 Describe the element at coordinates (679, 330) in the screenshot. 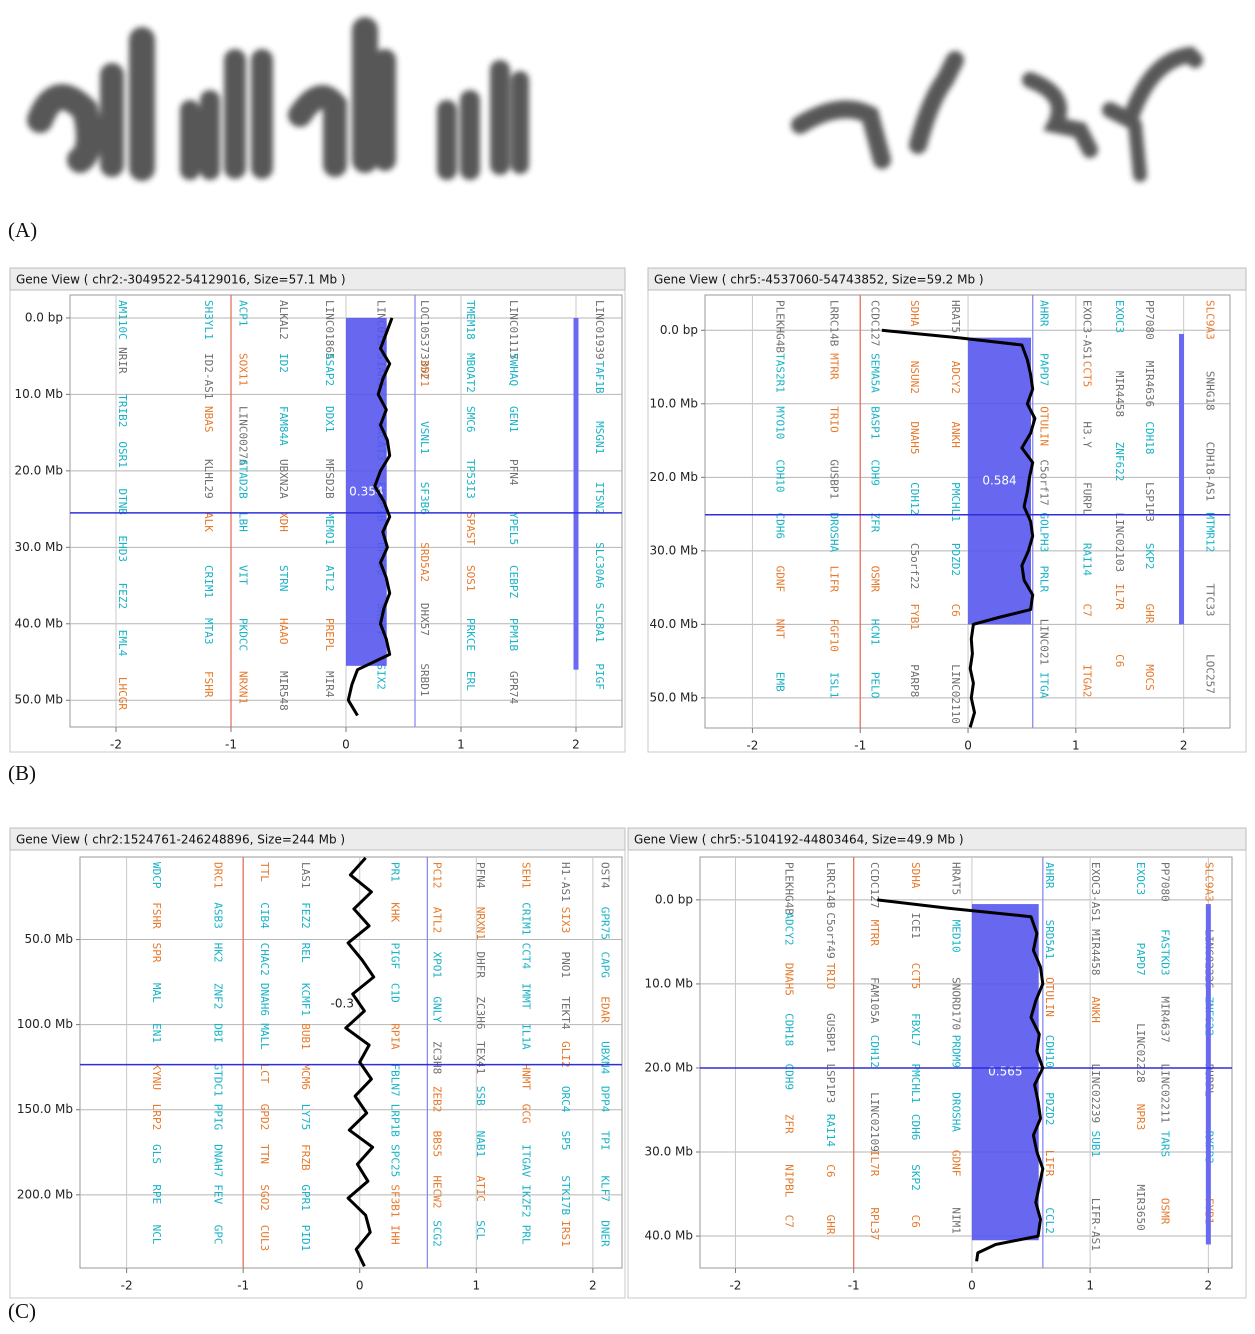

I see `y-tick-label: 0.0 bp` at that location.